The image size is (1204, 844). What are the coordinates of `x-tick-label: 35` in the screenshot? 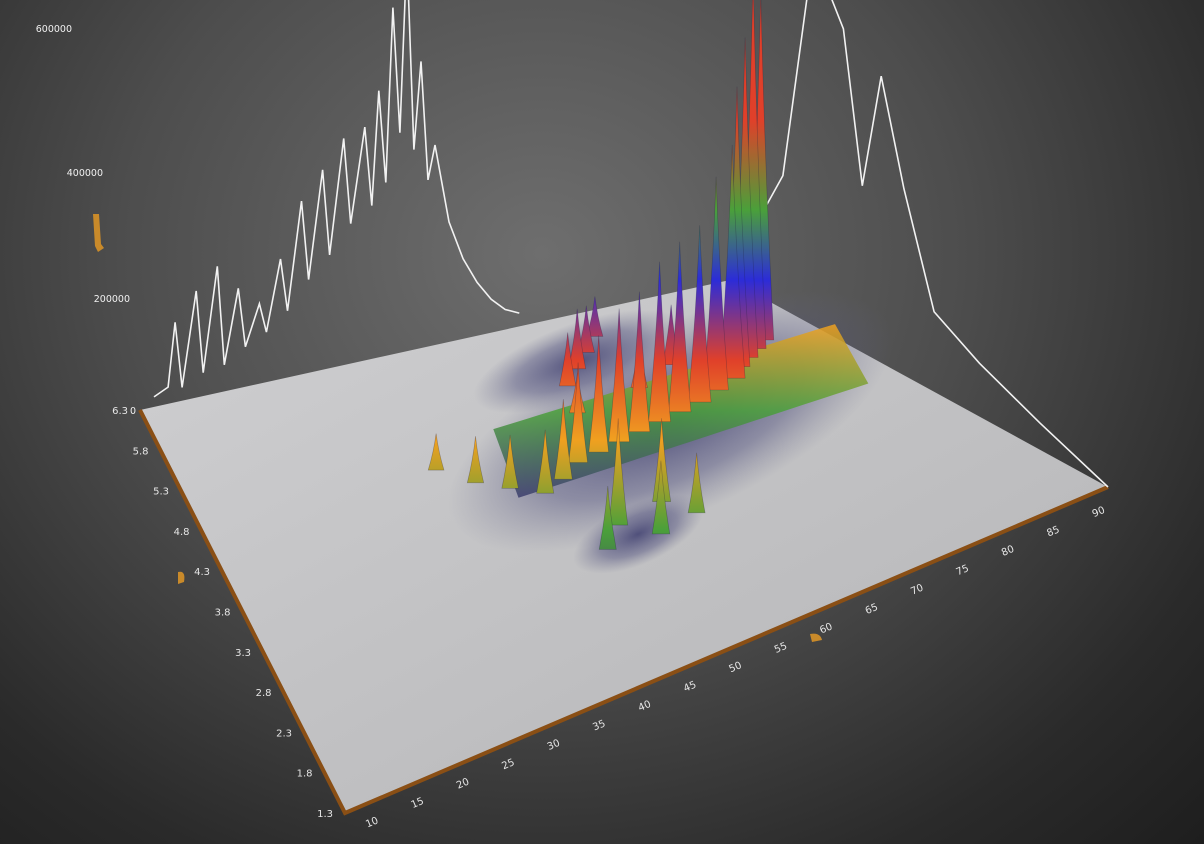 It's located at (599, 725).